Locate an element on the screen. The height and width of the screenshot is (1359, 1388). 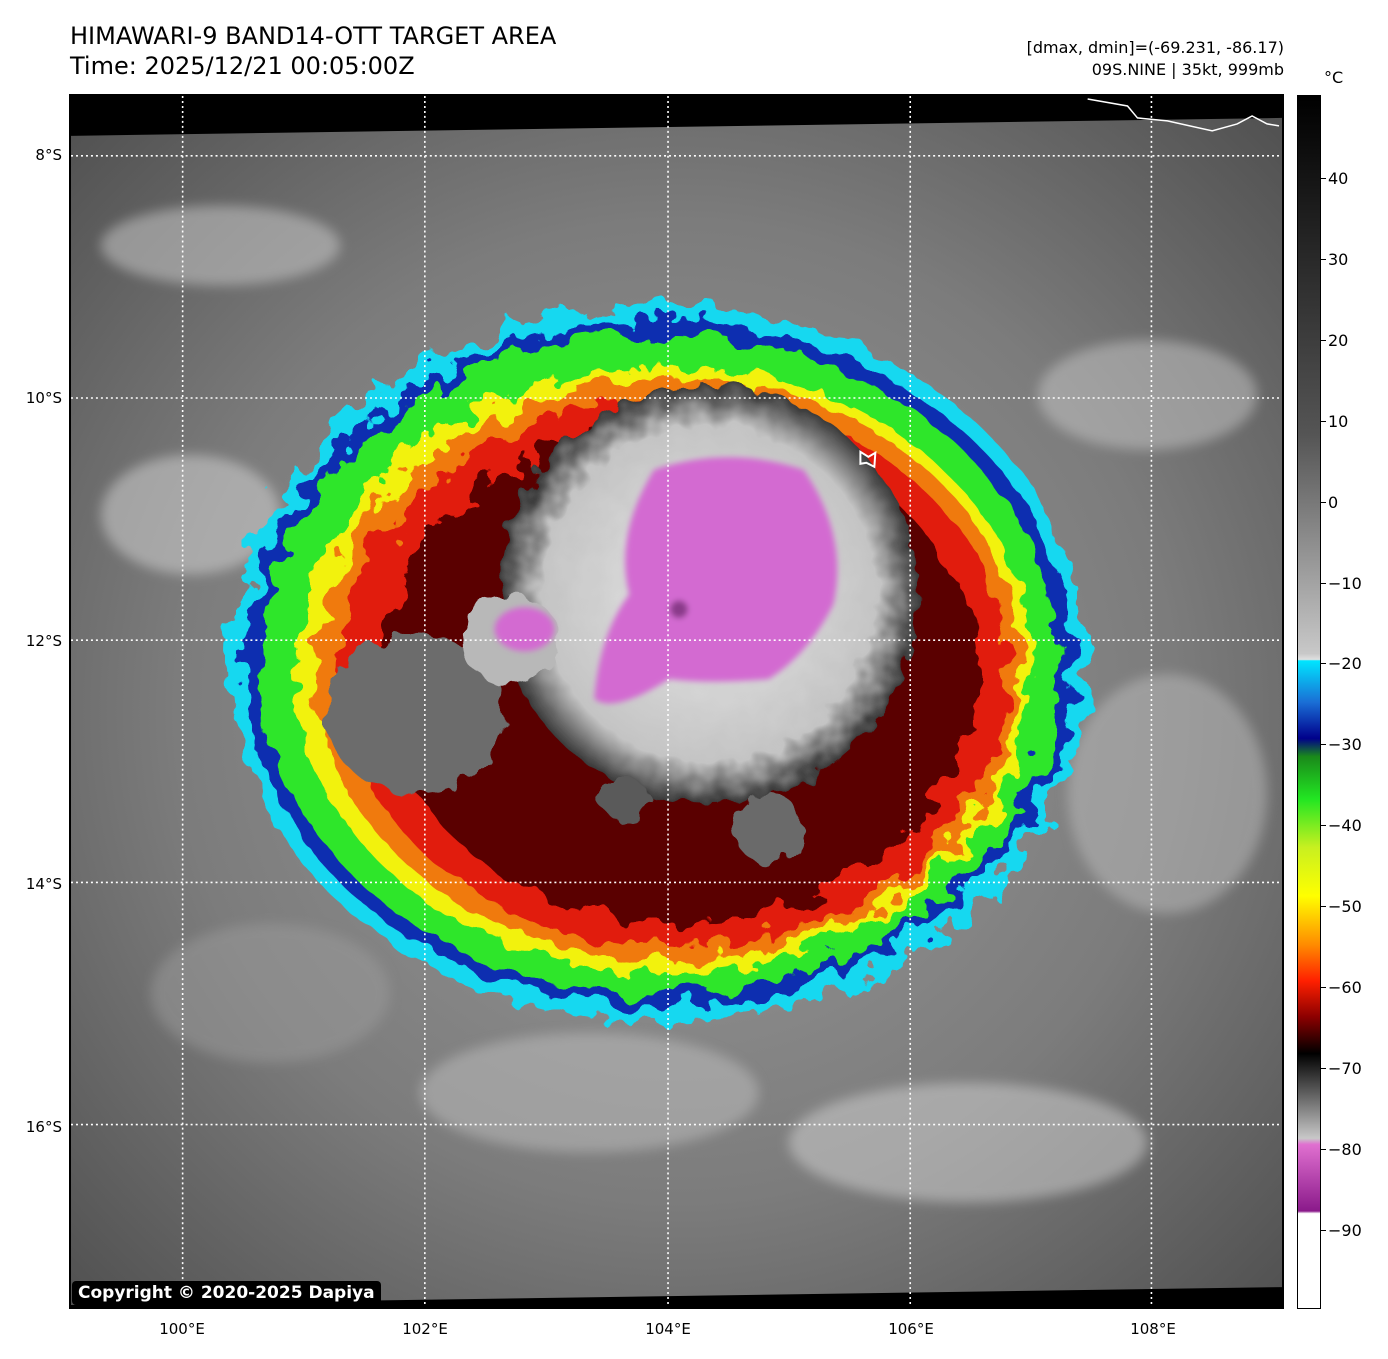
colorbar-tick-label: 40 is located at coordinates (1338, 178).